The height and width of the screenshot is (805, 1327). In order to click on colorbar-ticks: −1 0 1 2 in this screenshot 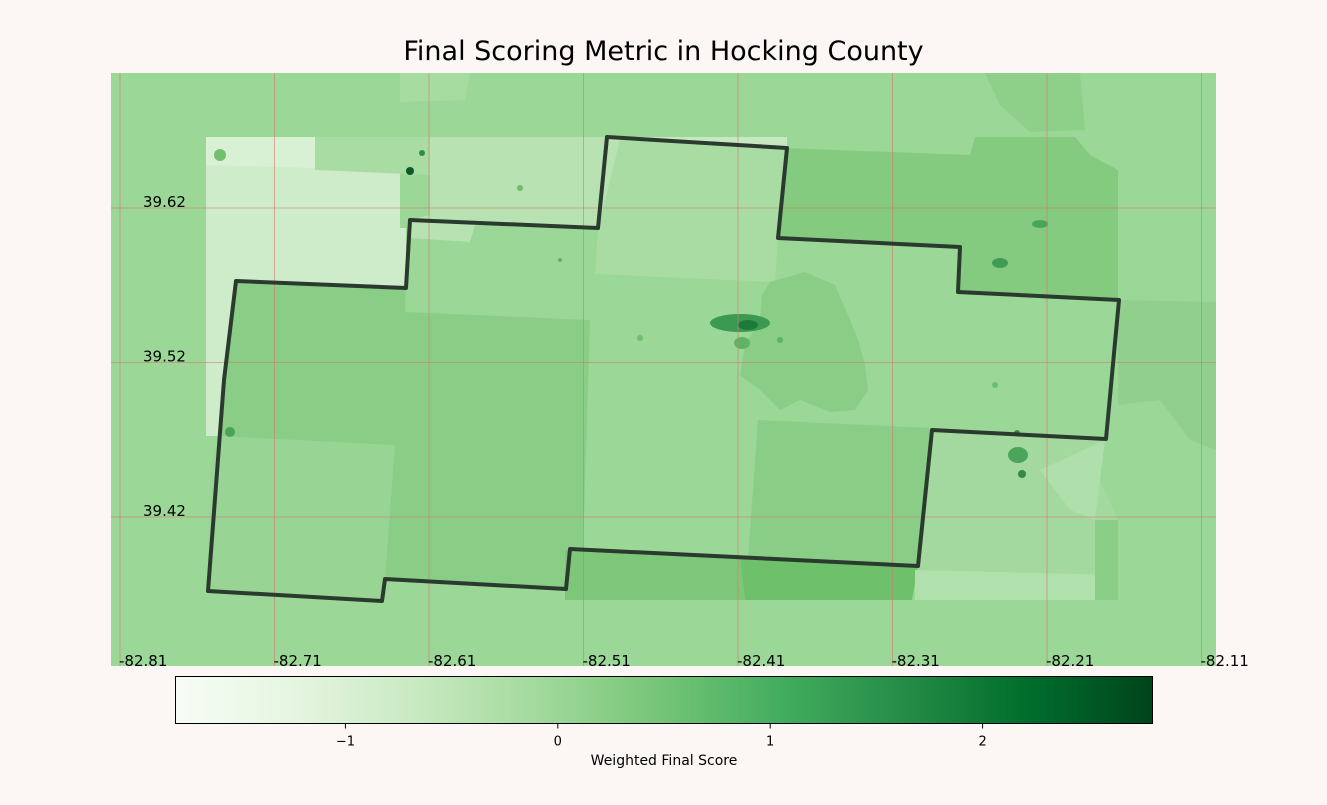, I will do `click(661, 736)`.